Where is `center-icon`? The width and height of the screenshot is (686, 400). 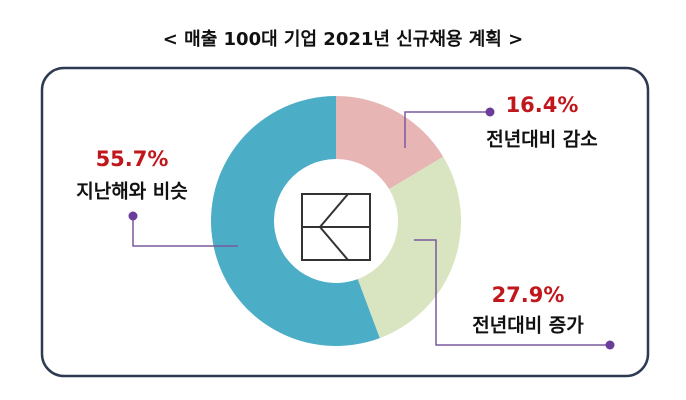
center-icon is located at coordinates (336, 227).